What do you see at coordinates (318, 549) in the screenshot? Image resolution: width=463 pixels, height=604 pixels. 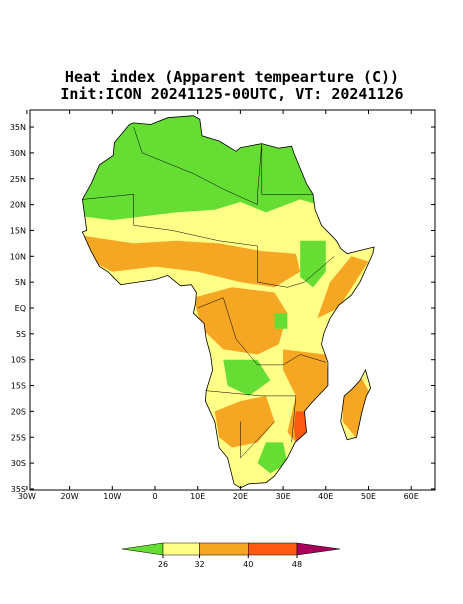 I see `colorbar-high` at bounding box center [318, 549].